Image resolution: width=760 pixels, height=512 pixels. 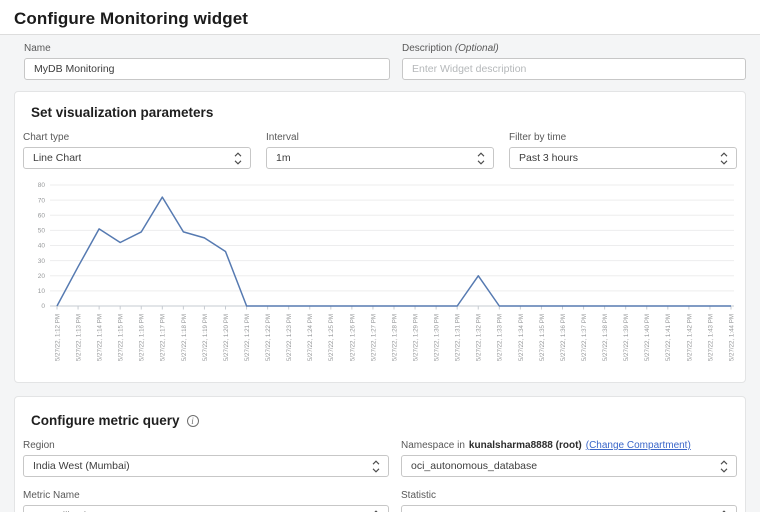 What do you see at coordinates (268, 337) in the screenshot?
I see `x-axis-tick-label: 5/27/22, 1:22 PM` at bounding box center [268, 337].